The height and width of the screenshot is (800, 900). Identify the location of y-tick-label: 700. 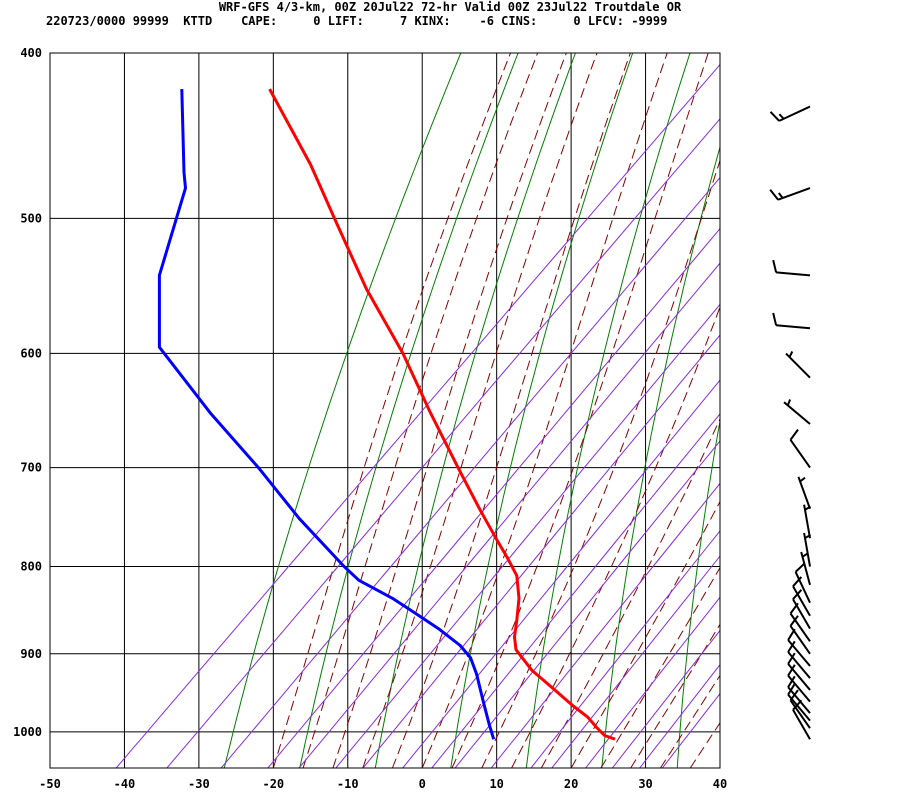
(31, 468).